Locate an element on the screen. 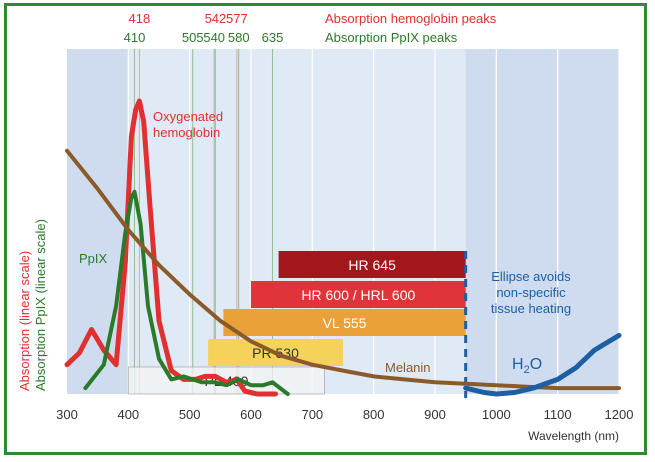 The width and height of the screenshot is (655, 462). oxy-label-line2: hemoglobin is located at coordinates (186, 132).